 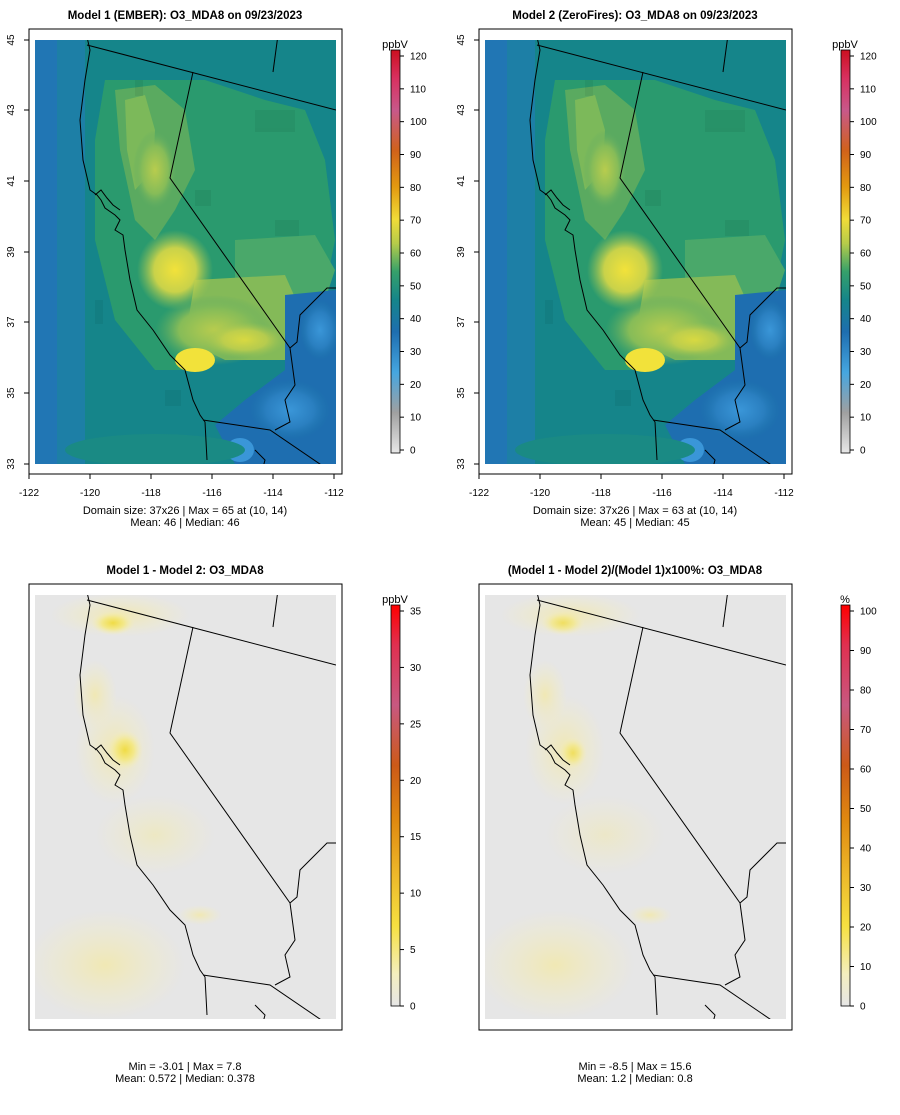 What do you see at coordinates (151, 486) in the screenshot?
I see `x-tick: -118` at bounding box center [151, 486].